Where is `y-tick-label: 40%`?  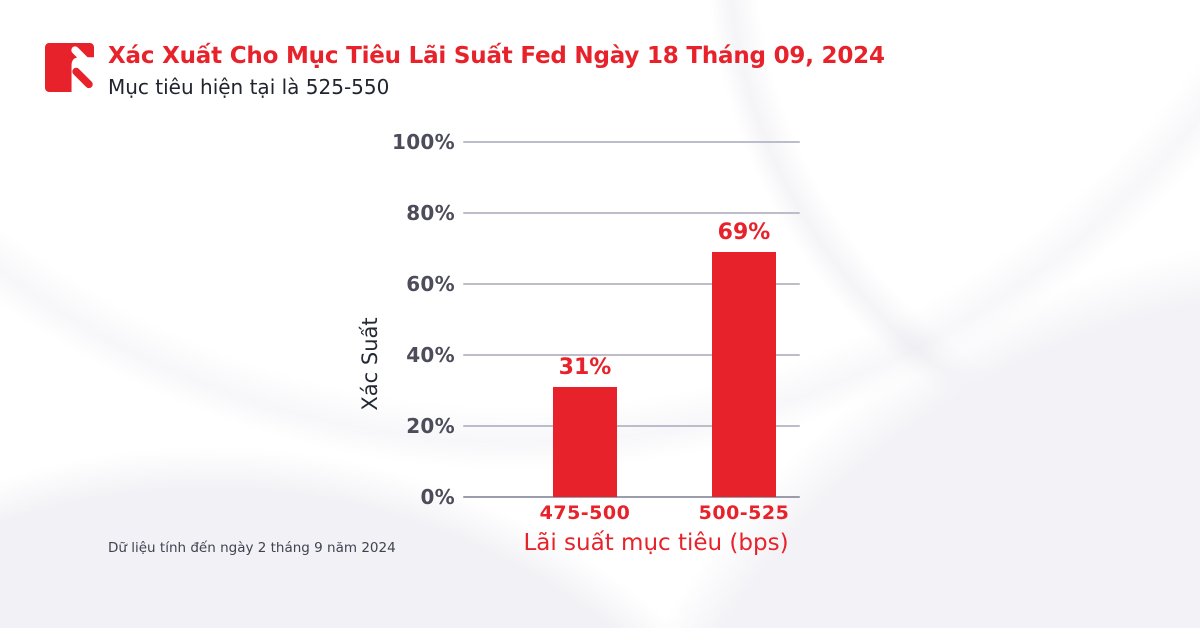
y-tick-label: 40% is located at coordinates (430, 355).